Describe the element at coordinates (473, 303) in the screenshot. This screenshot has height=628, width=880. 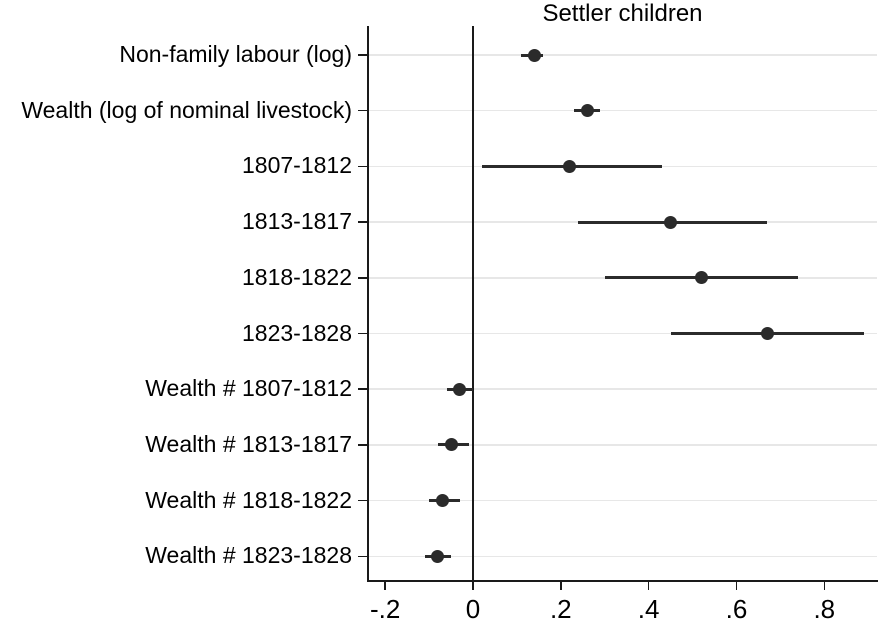
I see `zero-reference-line` at that location.